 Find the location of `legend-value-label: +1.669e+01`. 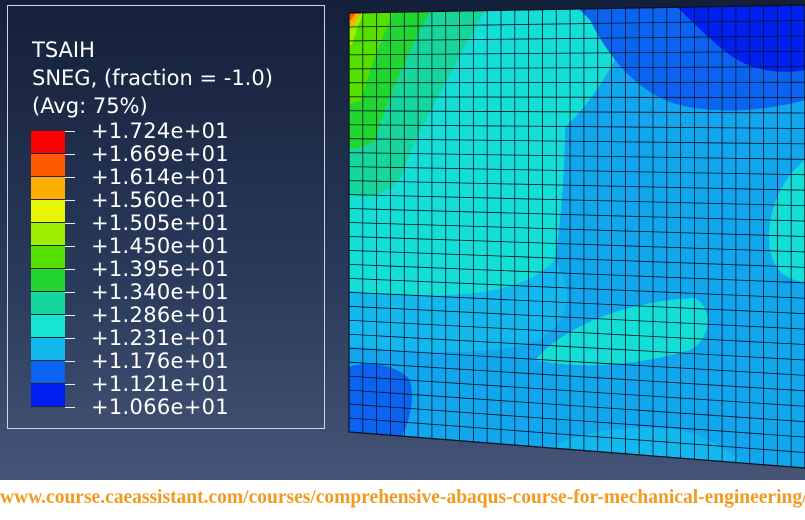

legend-value-label: +1.669e+01 is located at coordinates (160, 154).